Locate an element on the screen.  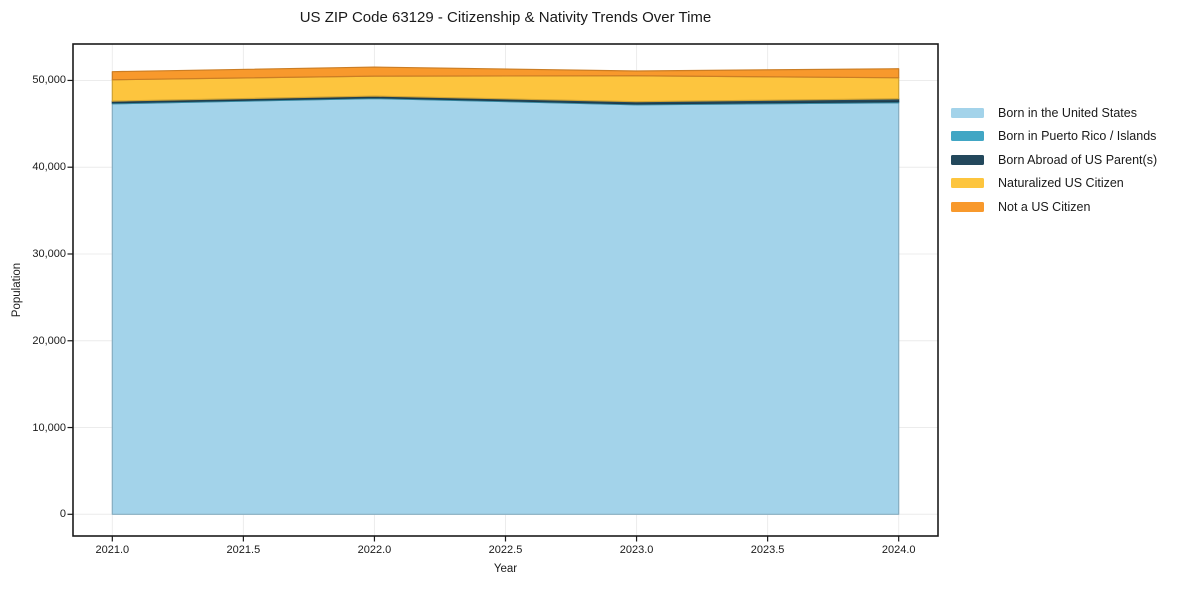
y-tick-label: 50,000 is located at coordinates (49, 80).